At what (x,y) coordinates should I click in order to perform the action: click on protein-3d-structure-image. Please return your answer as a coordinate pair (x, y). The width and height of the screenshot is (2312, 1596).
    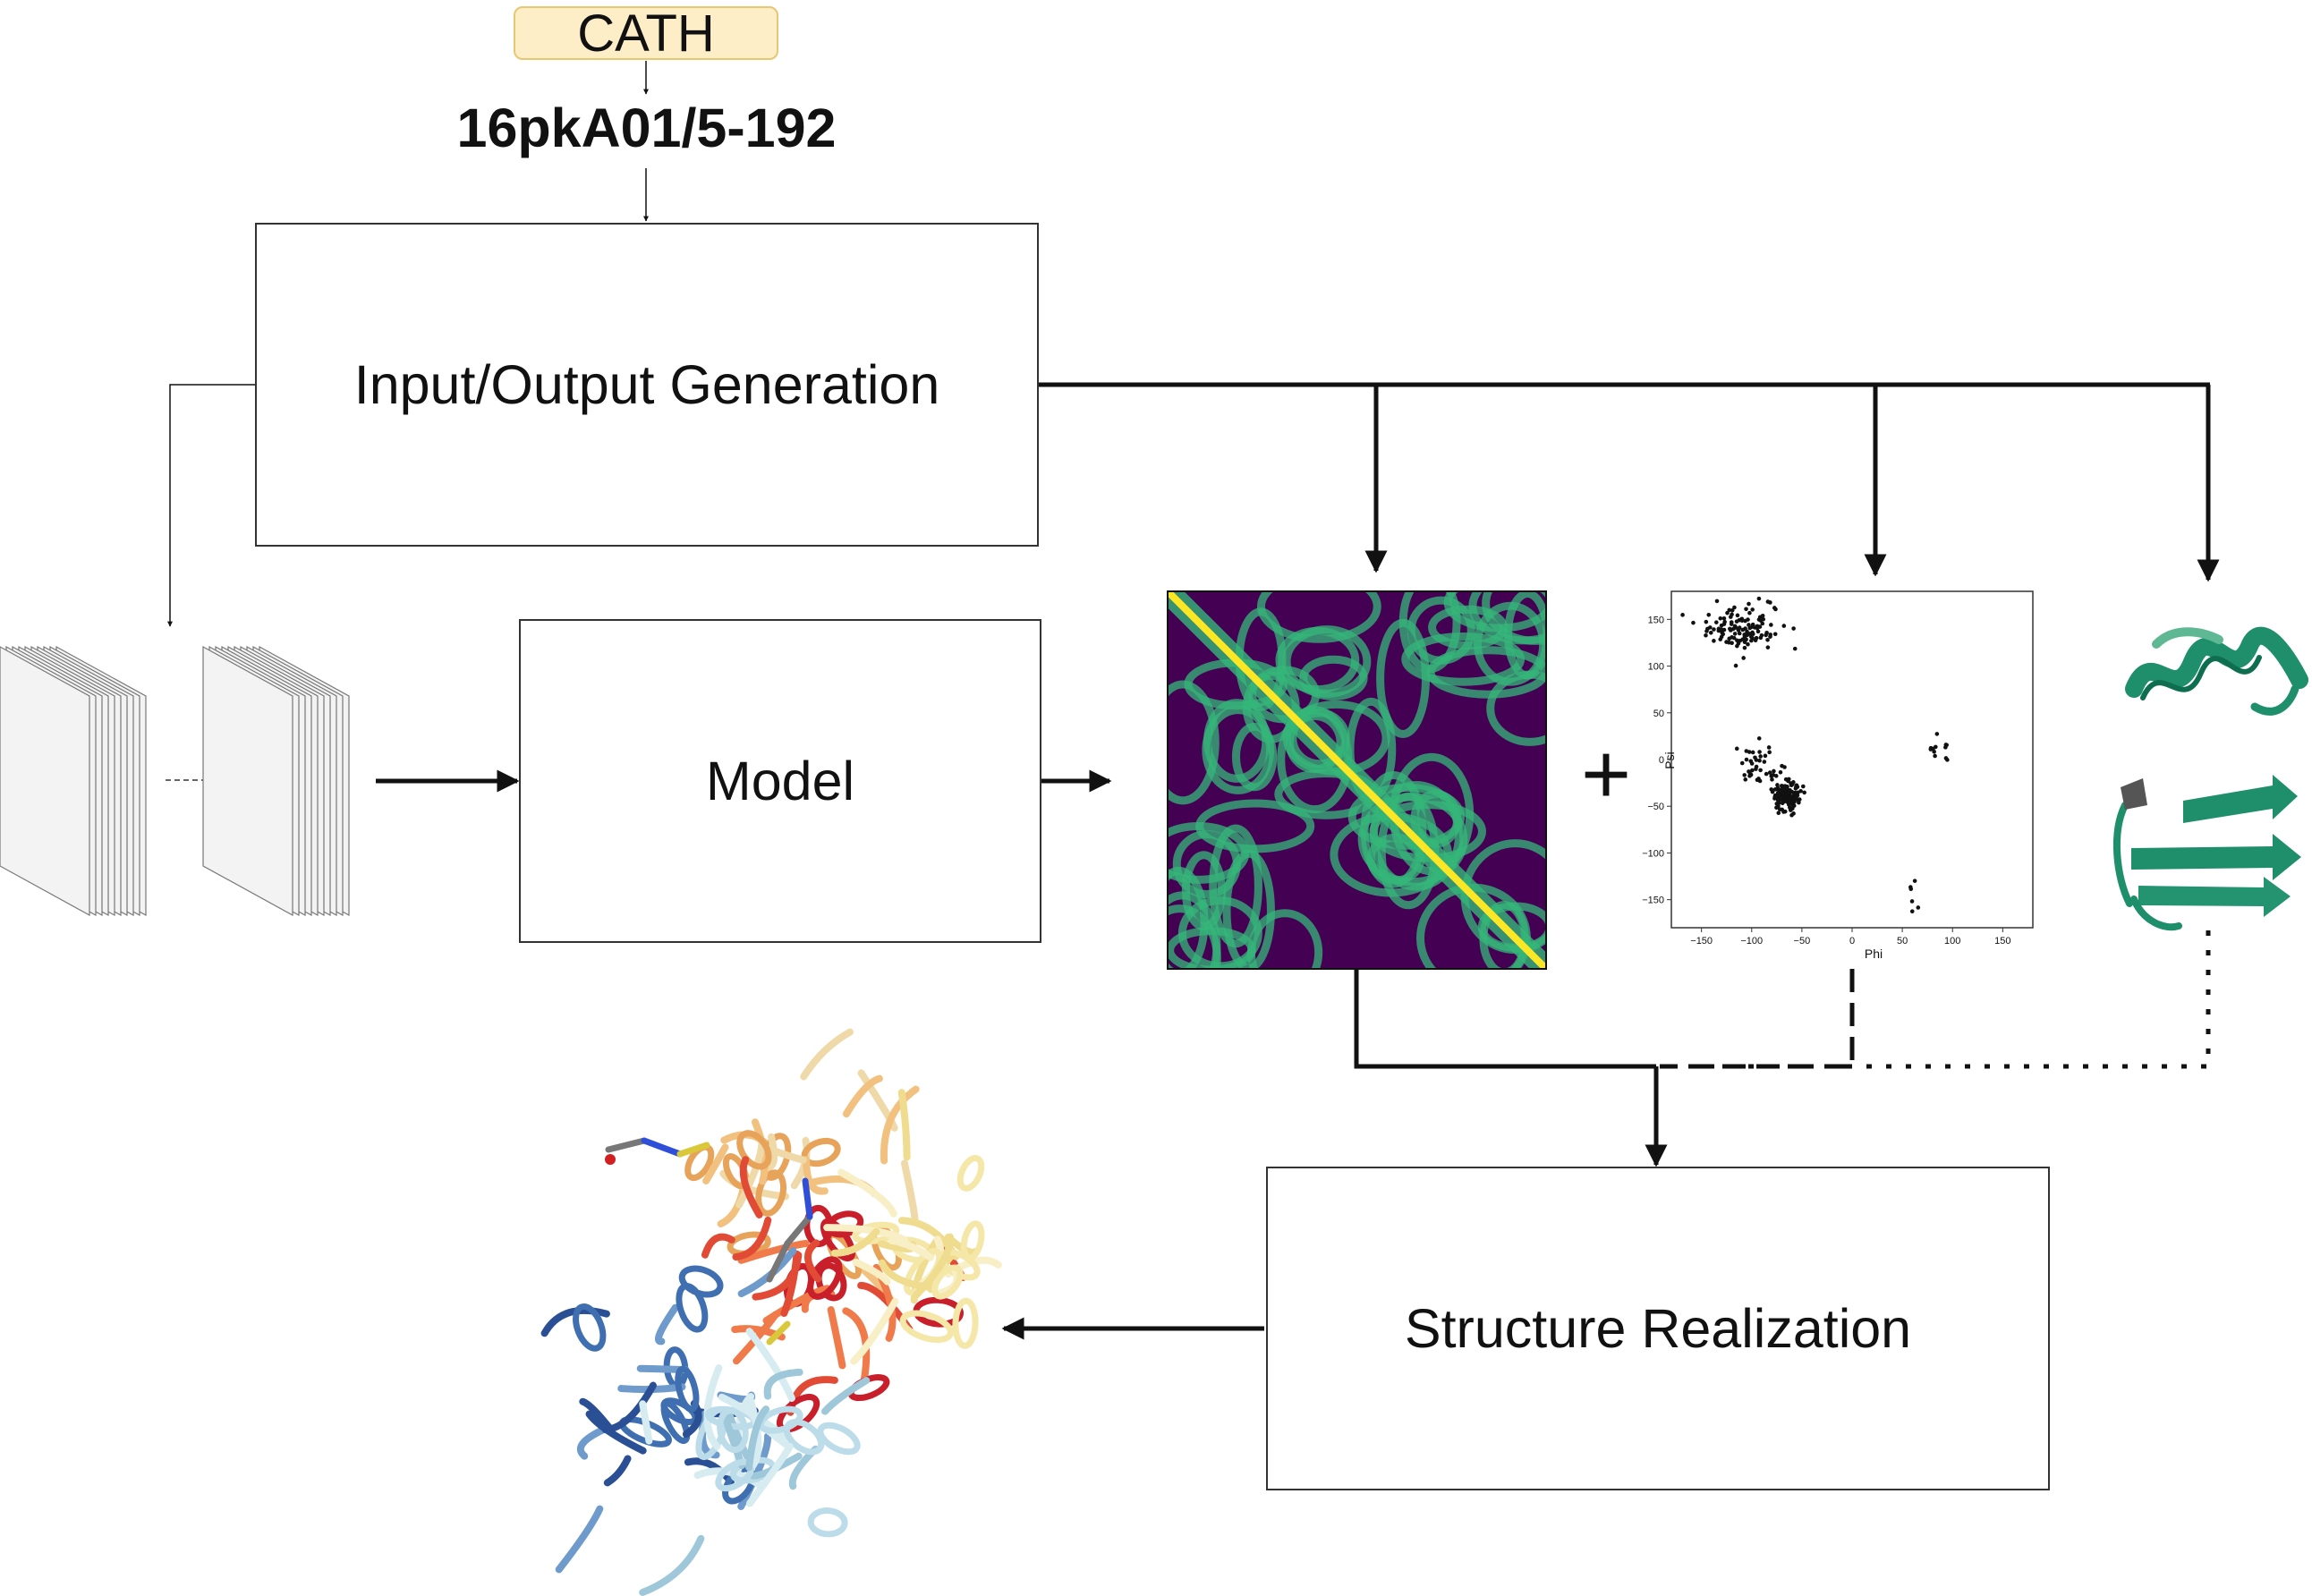
    Looking at the image, I should click on (771, 1312).